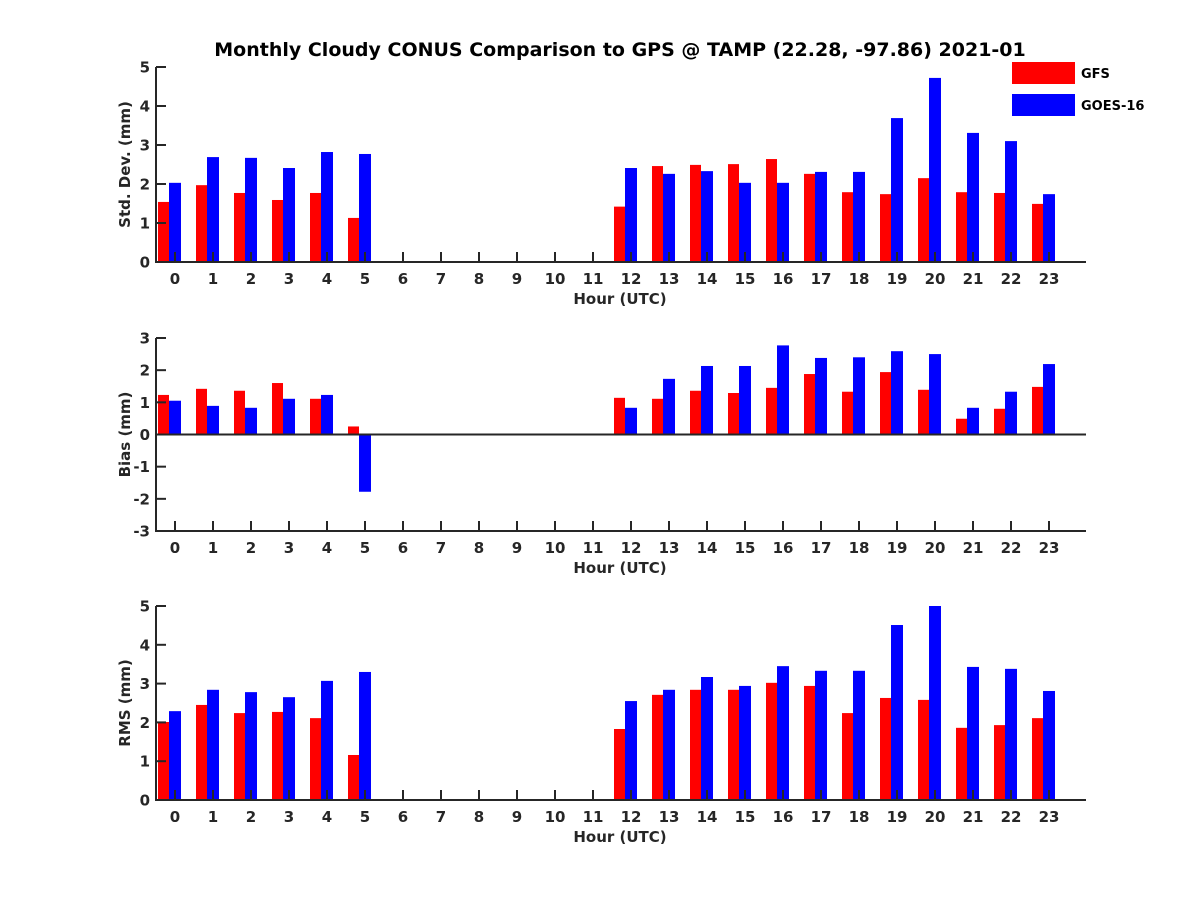 The height and width of the screenshot is (900, 1200). What do you see at coordinates (327, 207) in the screenshot?
I see `bar-std-goes16-h4` at bounding box center [327, 207].